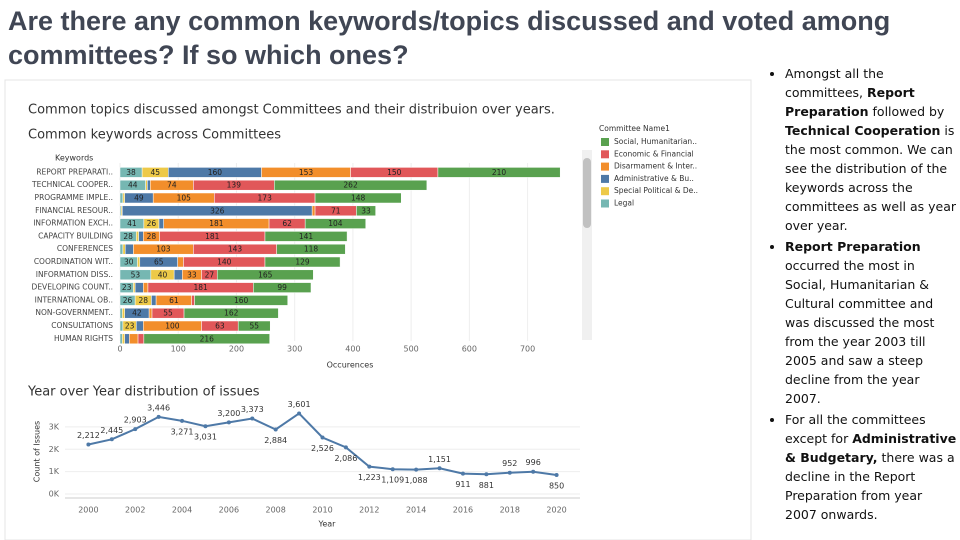 This screenshot has height=540, width=960. Describe the element at coordinates (172, 326) in the screenshot. I see `data-label: 100` at that location.